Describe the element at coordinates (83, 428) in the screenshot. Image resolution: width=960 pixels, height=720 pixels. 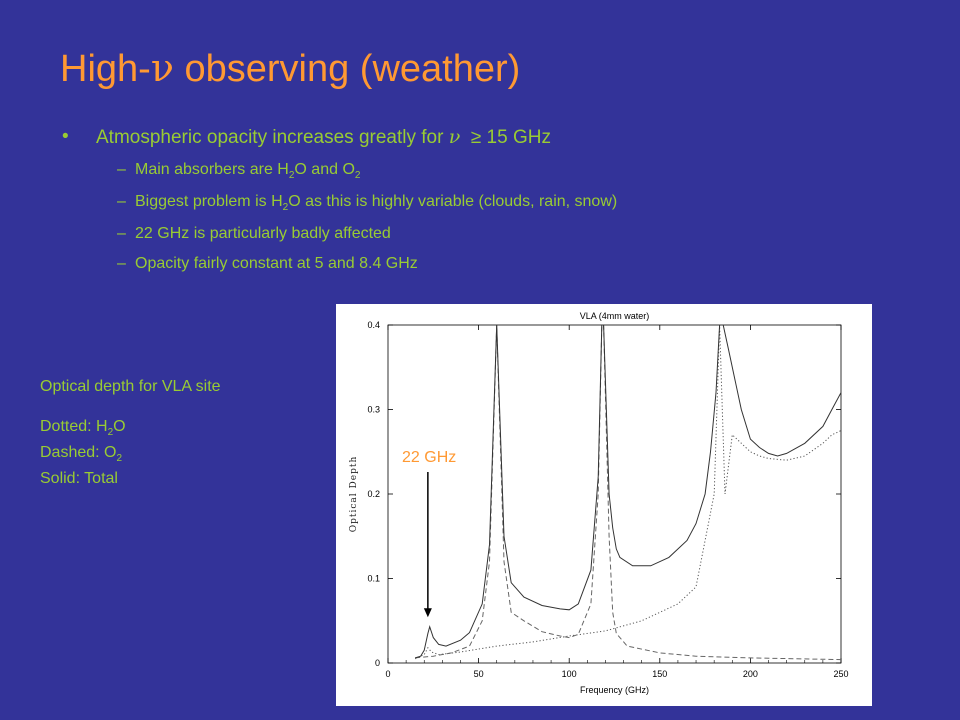
I see `legend-dotted: Dotted: H2O` at that location.